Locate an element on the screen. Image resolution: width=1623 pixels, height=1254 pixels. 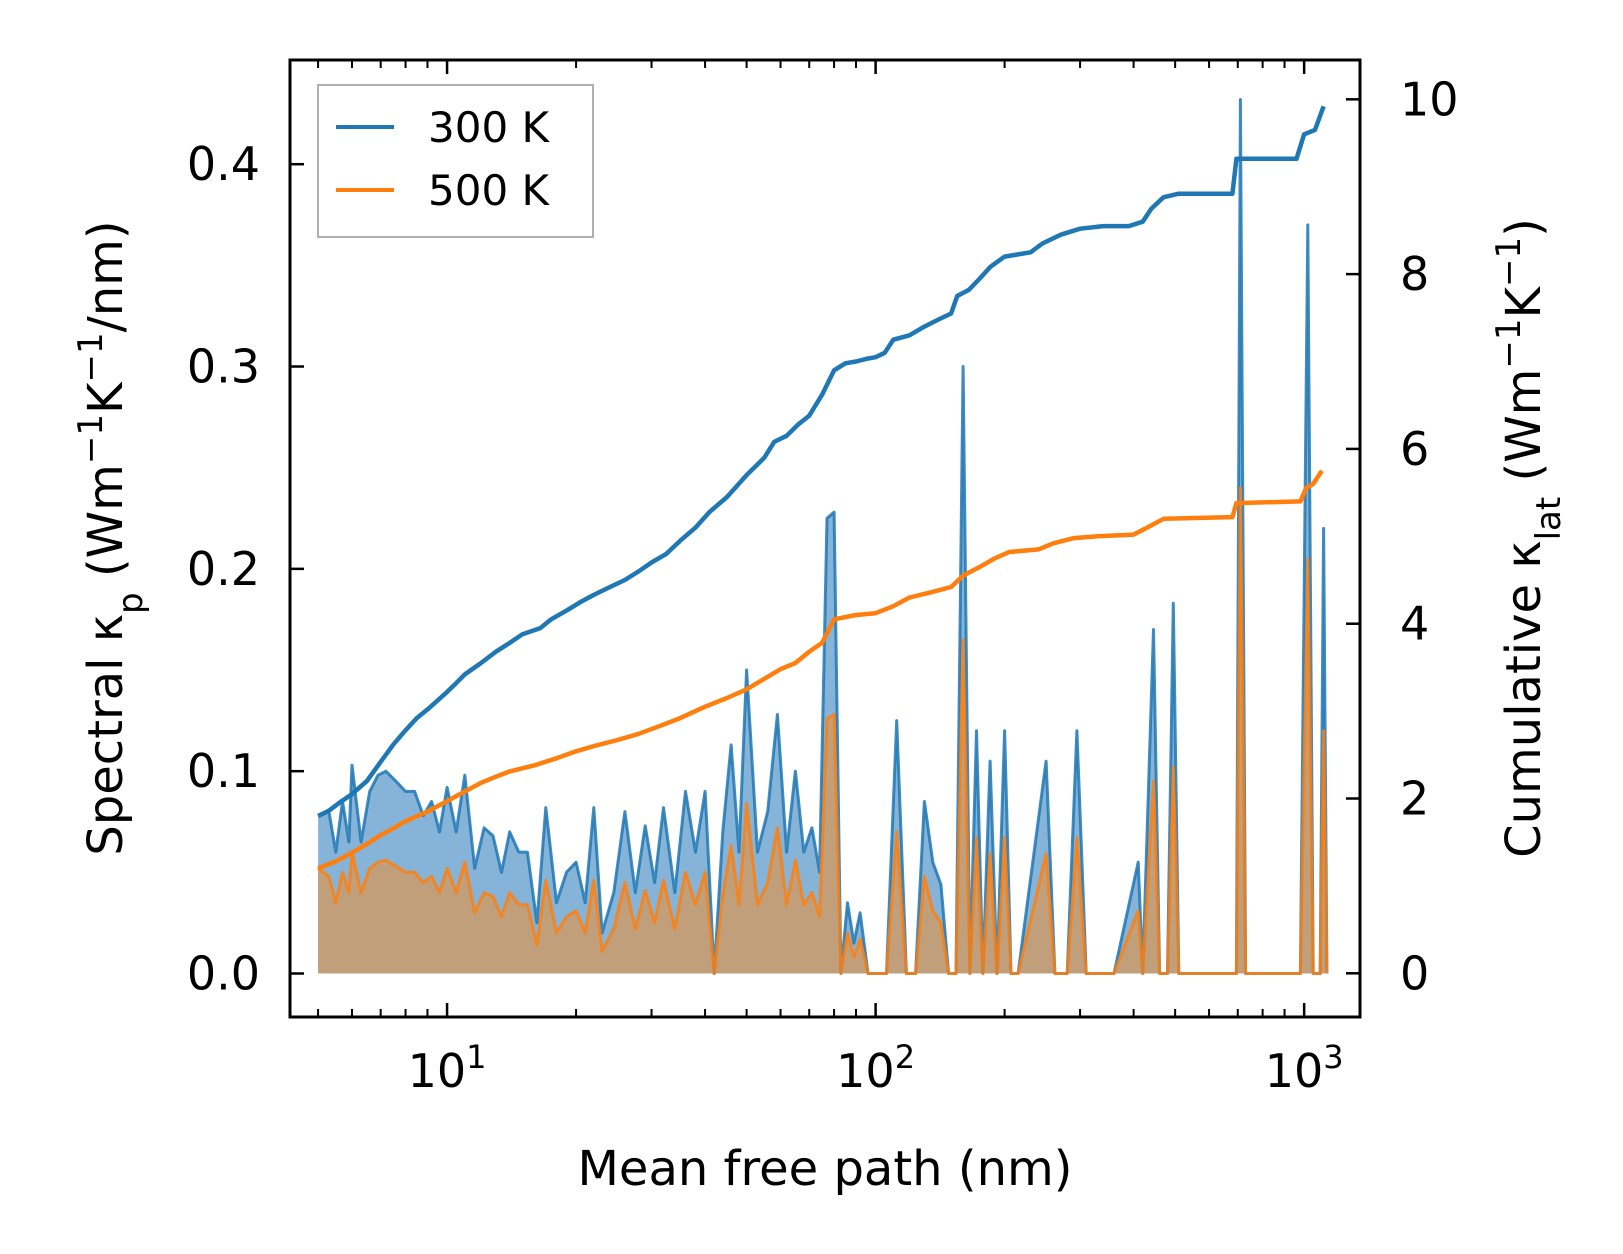
legend: 300 K 500 K is located at coordinates (455, 161).